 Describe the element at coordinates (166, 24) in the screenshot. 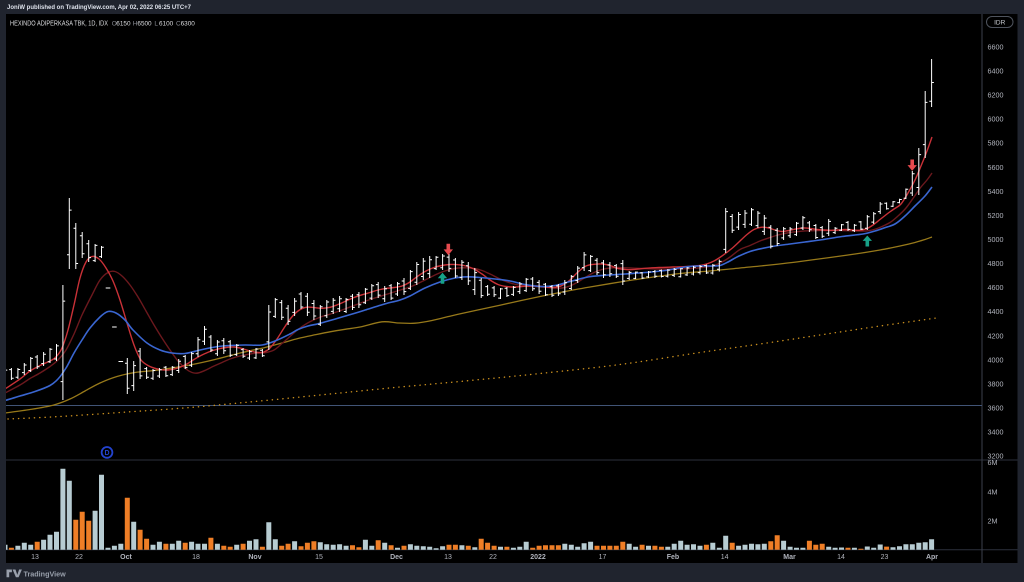

I see `svg-text: 6100` at that location.